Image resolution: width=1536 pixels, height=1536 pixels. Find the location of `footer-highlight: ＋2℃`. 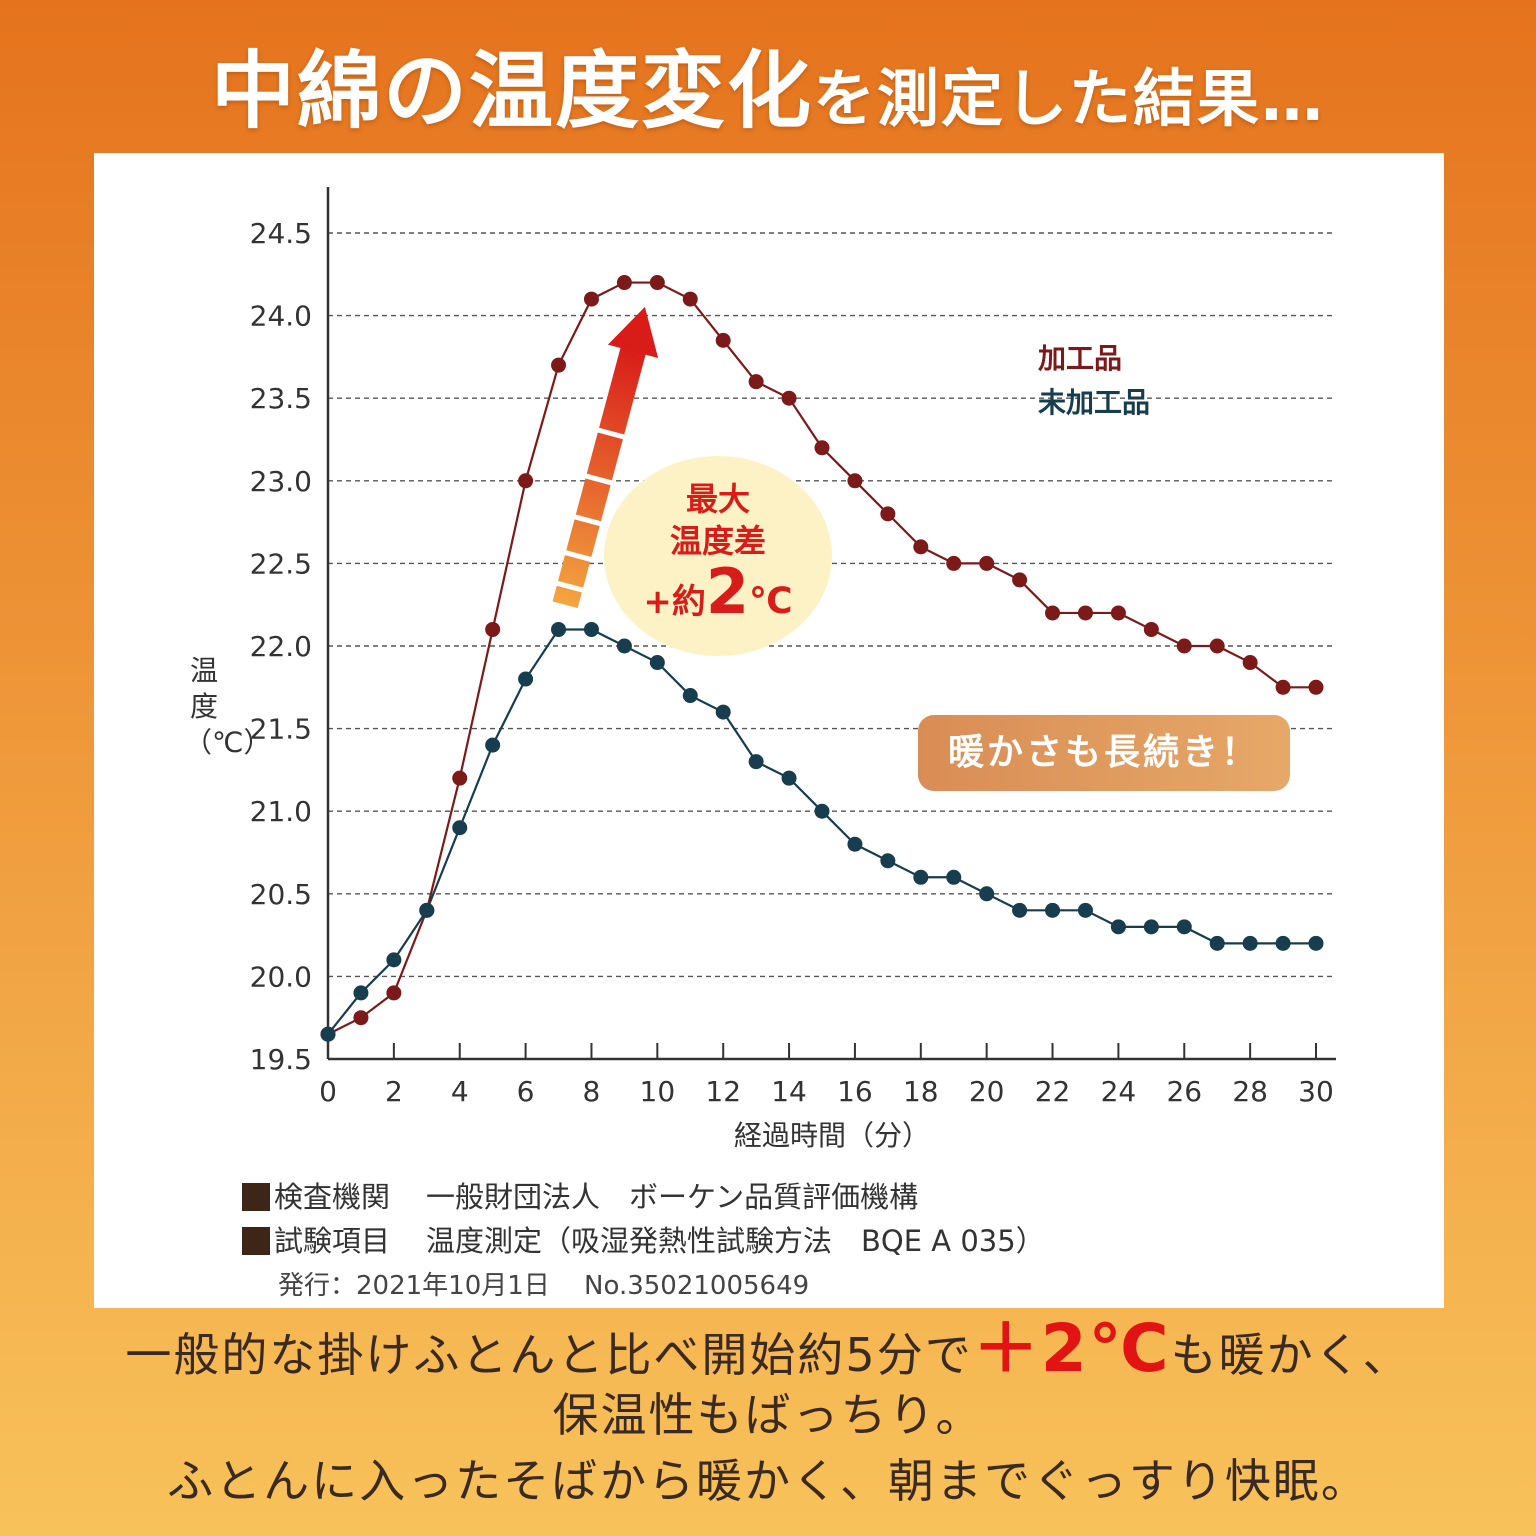

footer-highlight: ＋2℃ is located at coordinates (1071, 1348).